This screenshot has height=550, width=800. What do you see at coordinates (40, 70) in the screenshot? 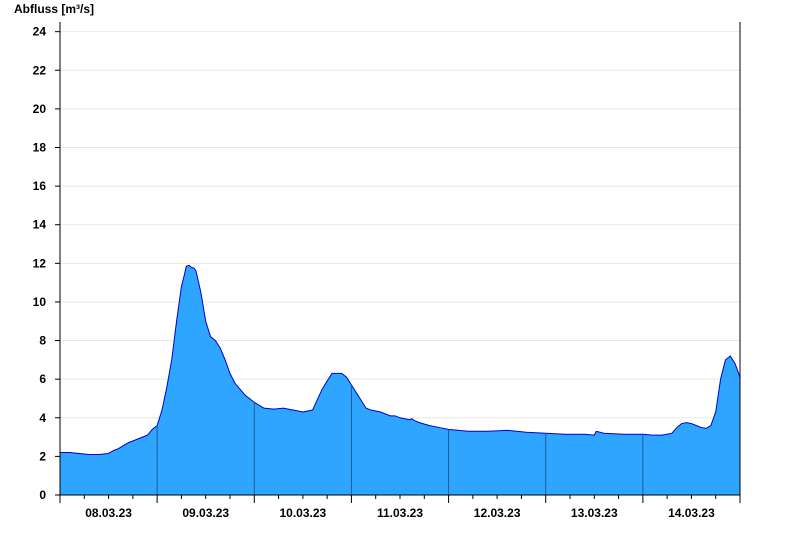
I see `y-tick-label-11: 22` at bounding box center [40, 70].